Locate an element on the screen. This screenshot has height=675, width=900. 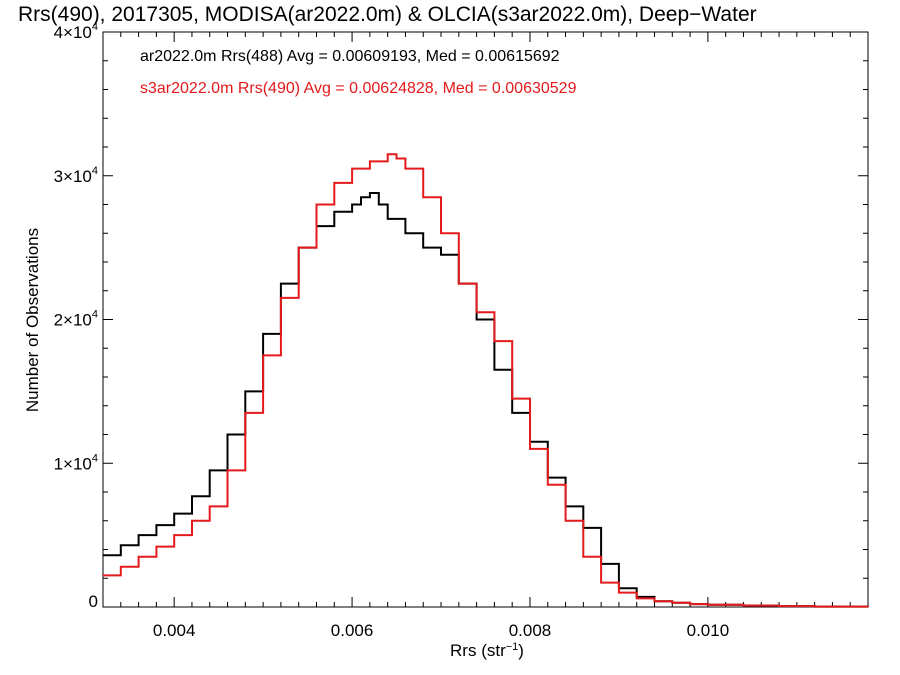
y-tick-label: 3×10⁴ is located at coordinates (76, 175).